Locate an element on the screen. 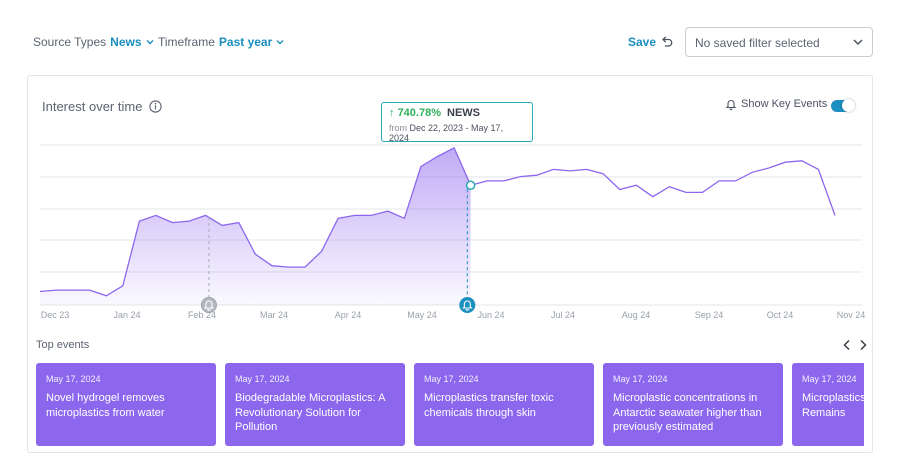 The height and width of the screenshot is (462, 900). event-title: Microplastics Historical Ar Remains is located at coordinates (833, 405).